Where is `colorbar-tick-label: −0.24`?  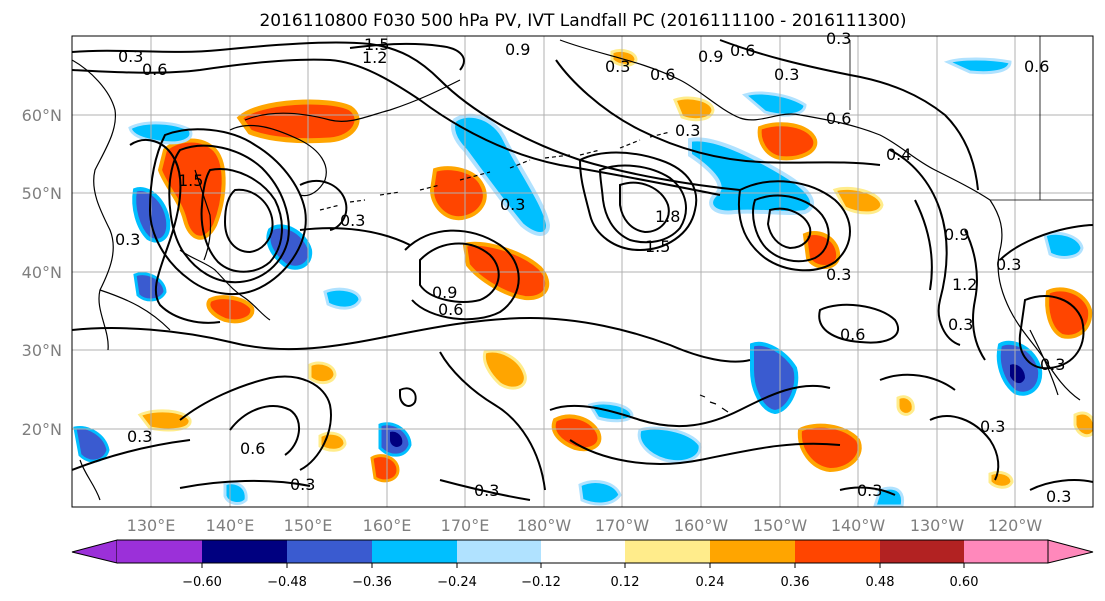
colorbar-tick-label: −0.24 is located at coordinates (457, 582).